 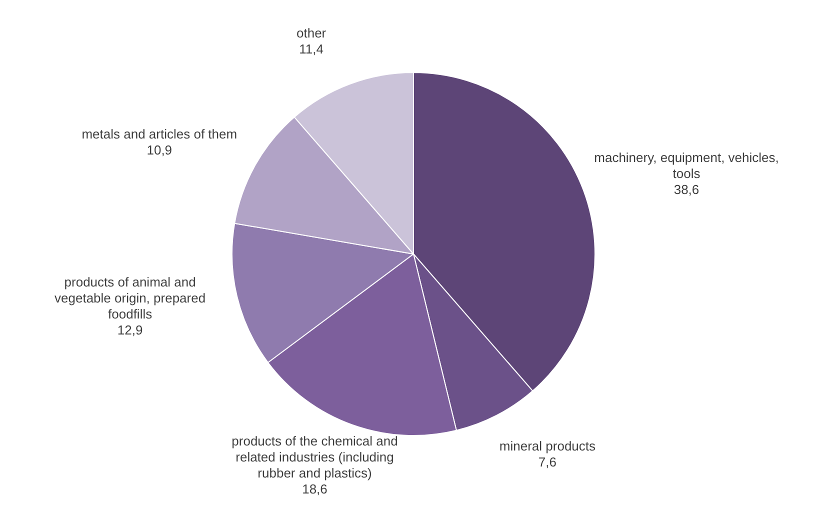 What do you see at coordinates (547, 462) in the screenshot?
I see `data-label: 7,6` at bounding box center [547, 462].